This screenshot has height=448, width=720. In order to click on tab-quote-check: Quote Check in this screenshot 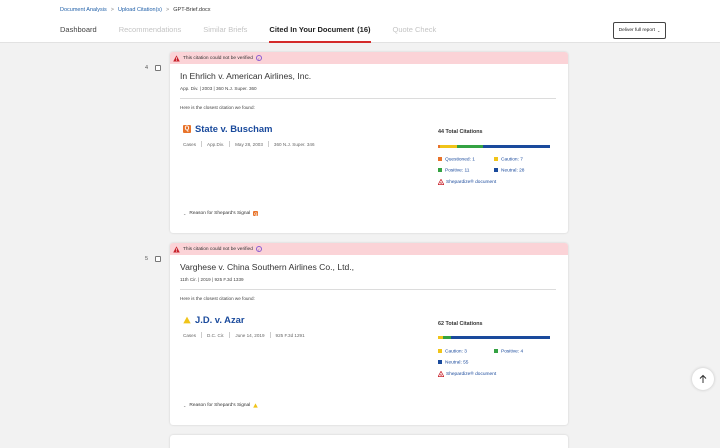, I will do `click(415, 33)`.